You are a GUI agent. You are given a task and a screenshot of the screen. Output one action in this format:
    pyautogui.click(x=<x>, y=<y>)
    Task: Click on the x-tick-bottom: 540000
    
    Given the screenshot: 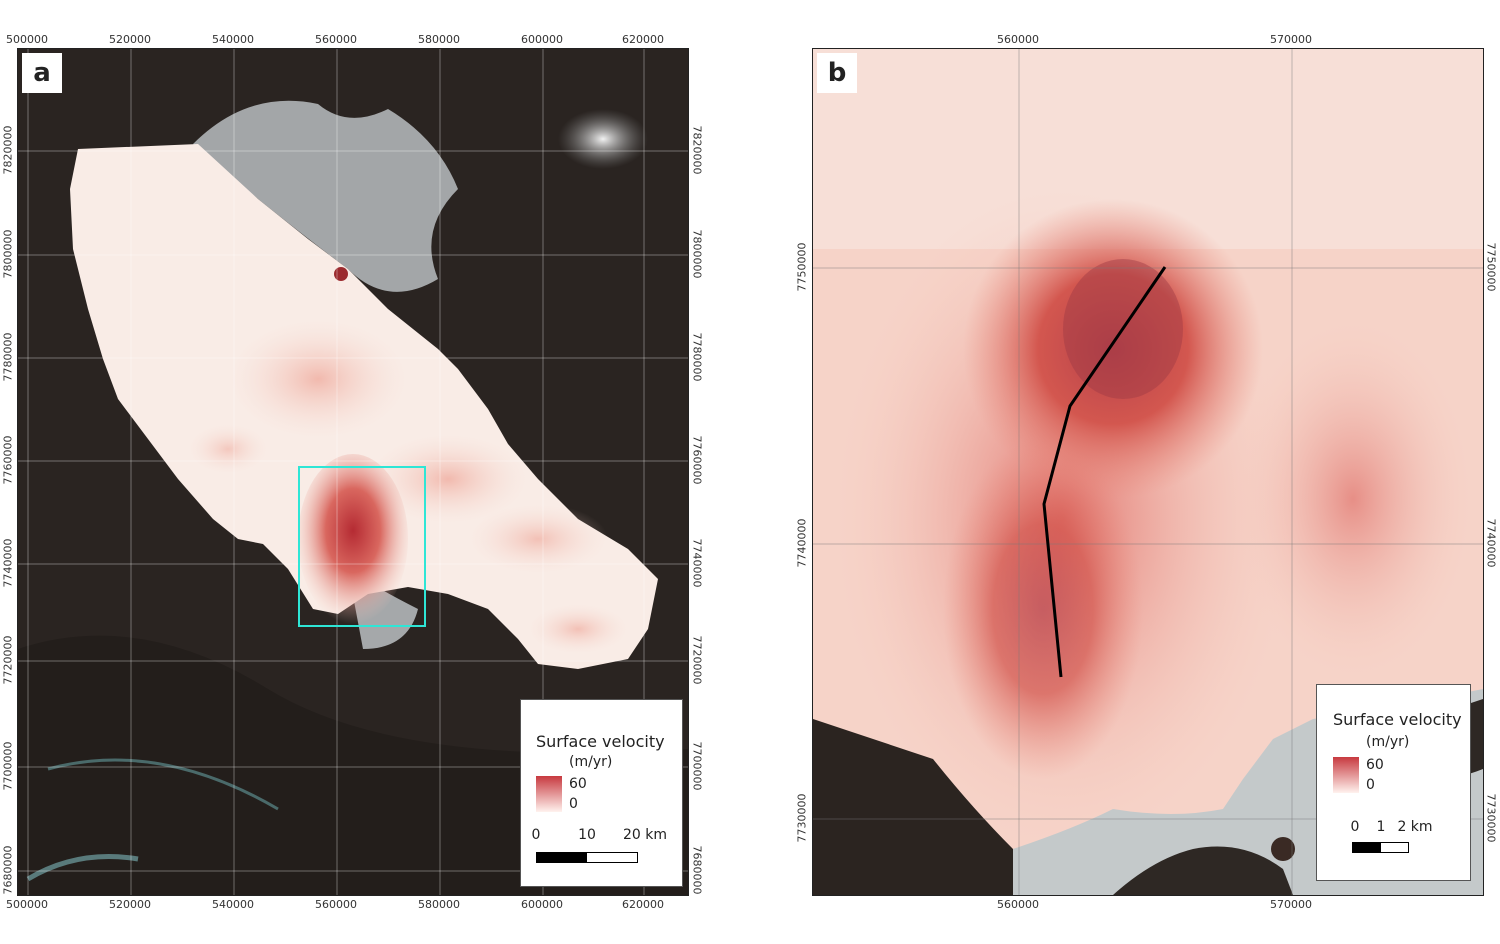 What is the action you would take?
    pyautogui.click(x=233, y=904)
    